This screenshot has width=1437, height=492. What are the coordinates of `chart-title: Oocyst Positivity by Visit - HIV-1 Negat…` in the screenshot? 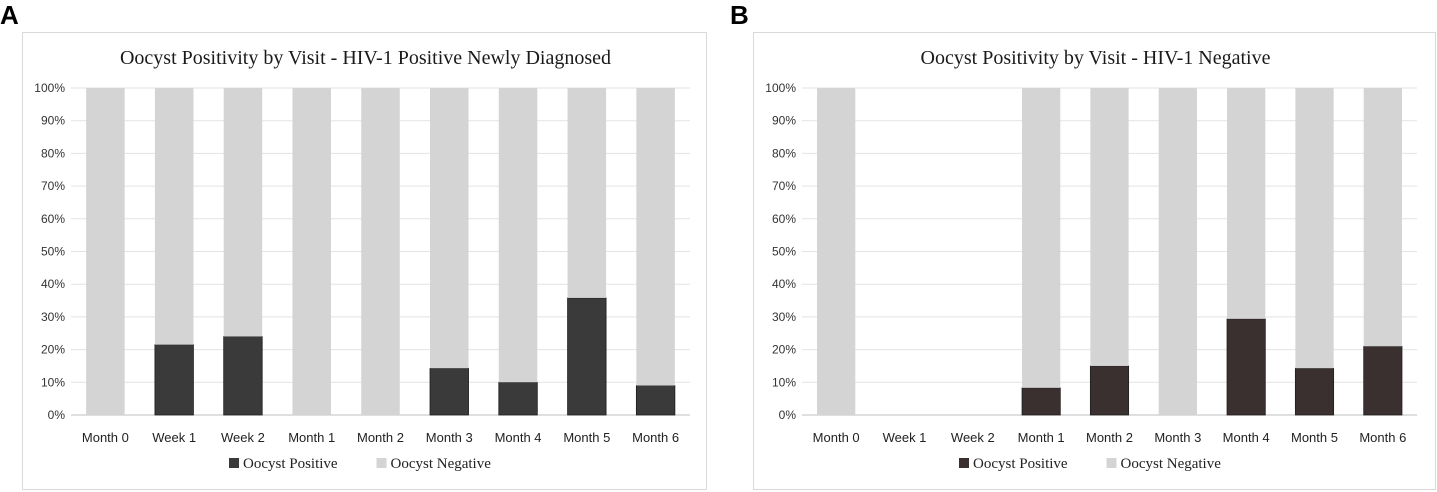 It's located at (1096, 58).